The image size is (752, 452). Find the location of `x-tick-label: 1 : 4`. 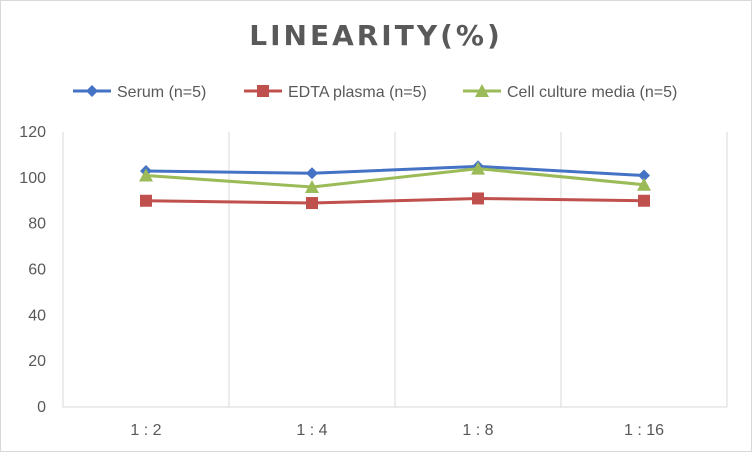

x-tick-label: 1 : 4 is located at coordinates (311, 430).